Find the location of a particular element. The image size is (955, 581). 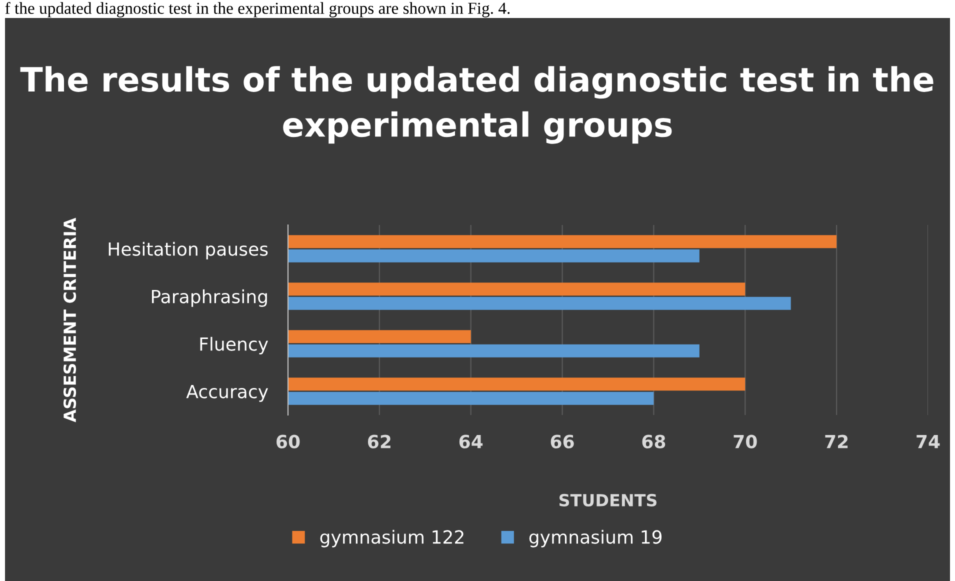

legend-label: gymnasium 122 is located at coordinates (392, 539).